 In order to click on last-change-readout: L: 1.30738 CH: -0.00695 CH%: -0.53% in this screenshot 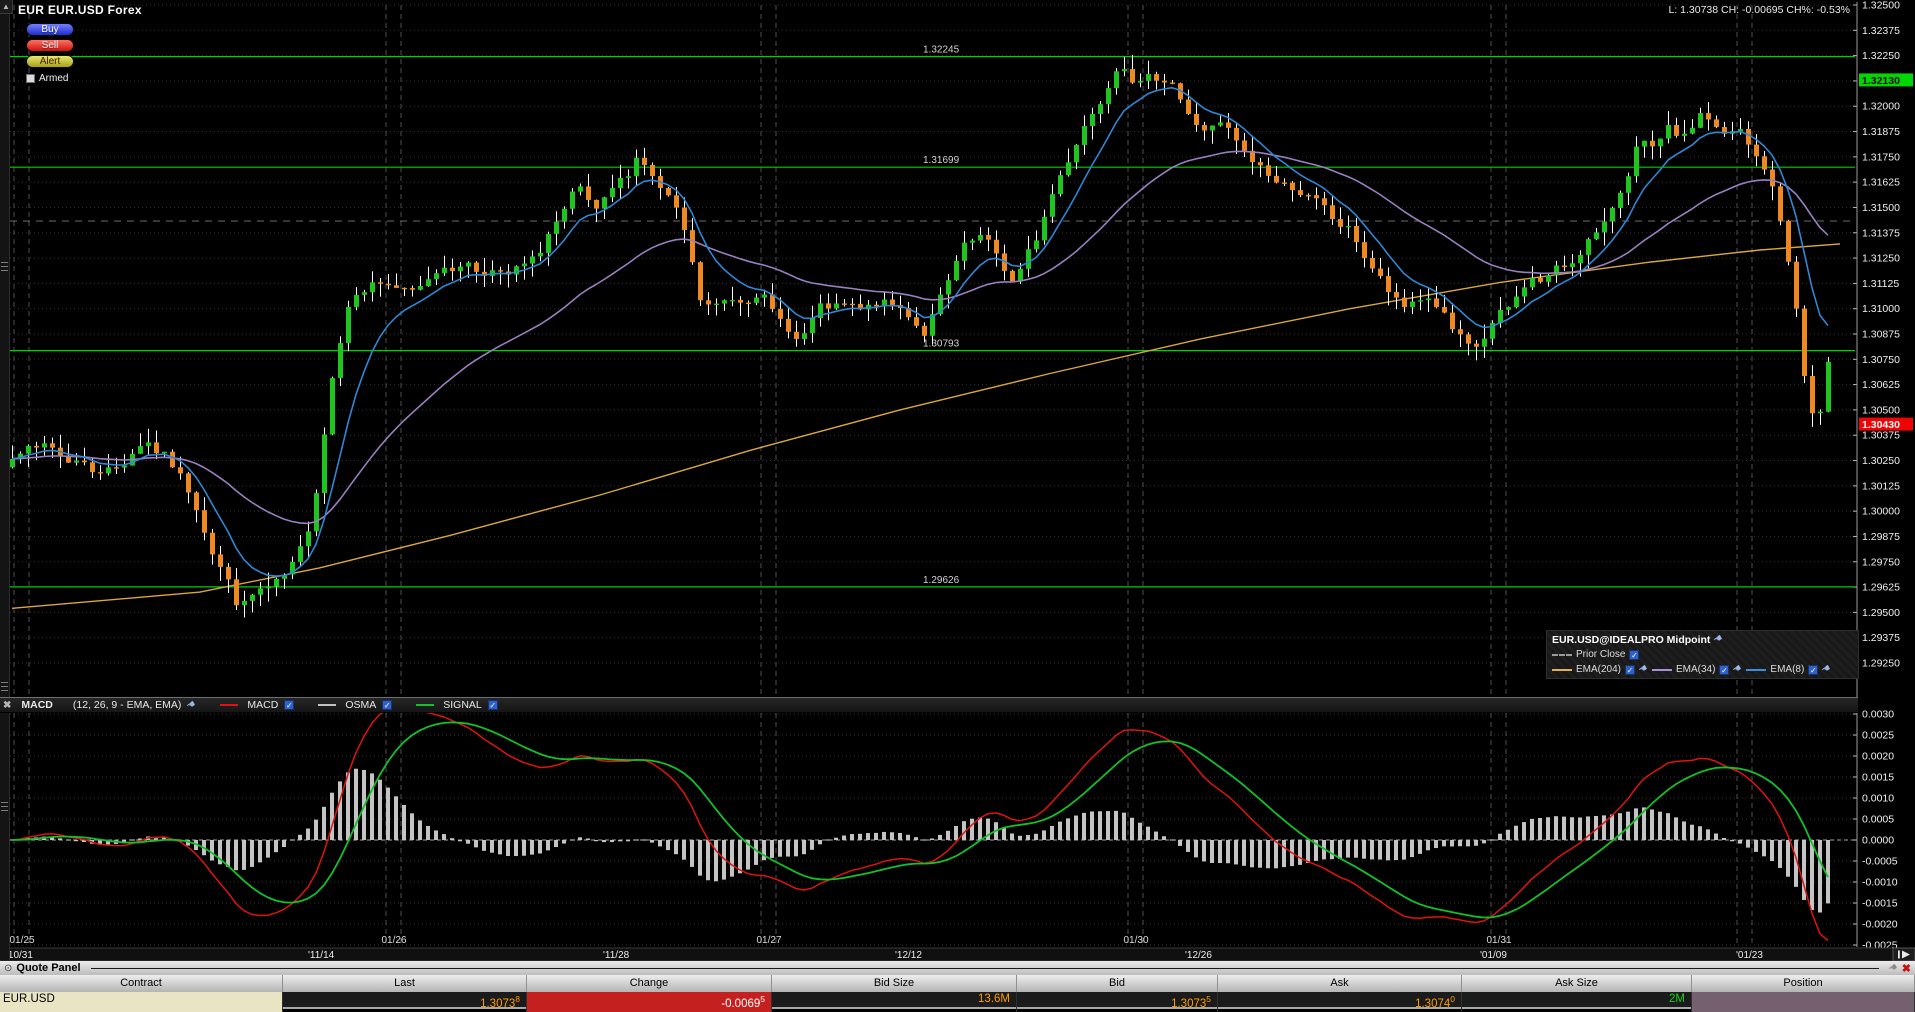, I will do `click(1759, 10)`.